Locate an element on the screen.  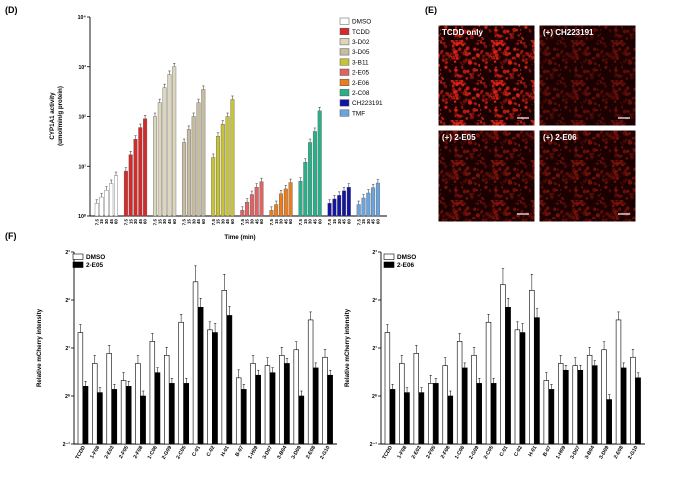
legend-label-DMSO: DMSO is located at coordinates (95, 257).